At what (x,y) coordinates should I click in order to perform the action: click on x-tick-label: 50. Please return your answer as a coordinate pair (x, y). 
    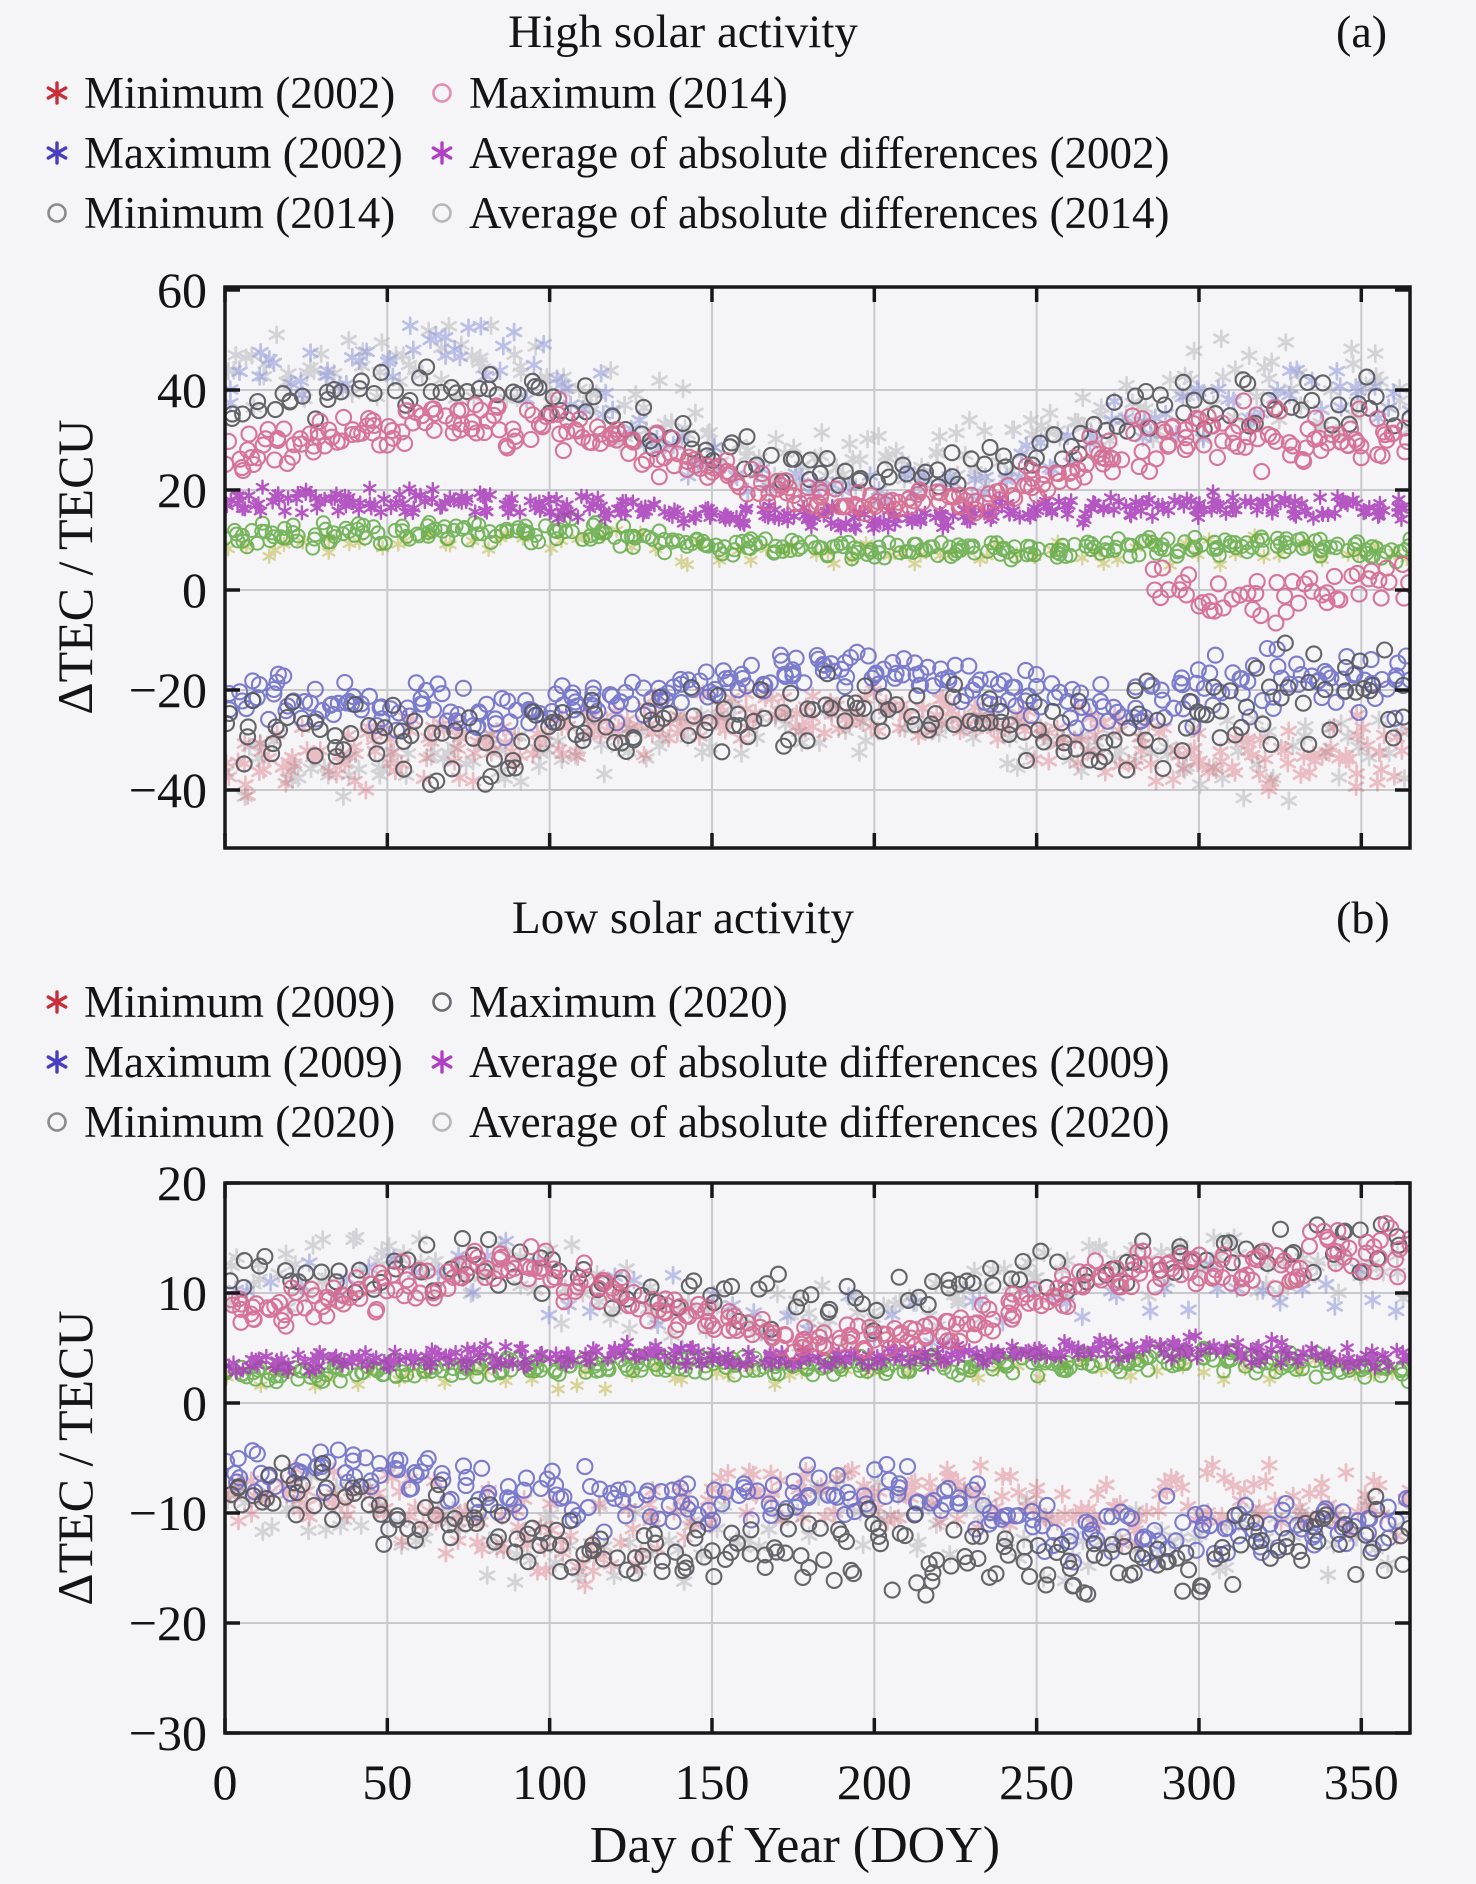
    Looking at the image, I should click on (387, 1782).